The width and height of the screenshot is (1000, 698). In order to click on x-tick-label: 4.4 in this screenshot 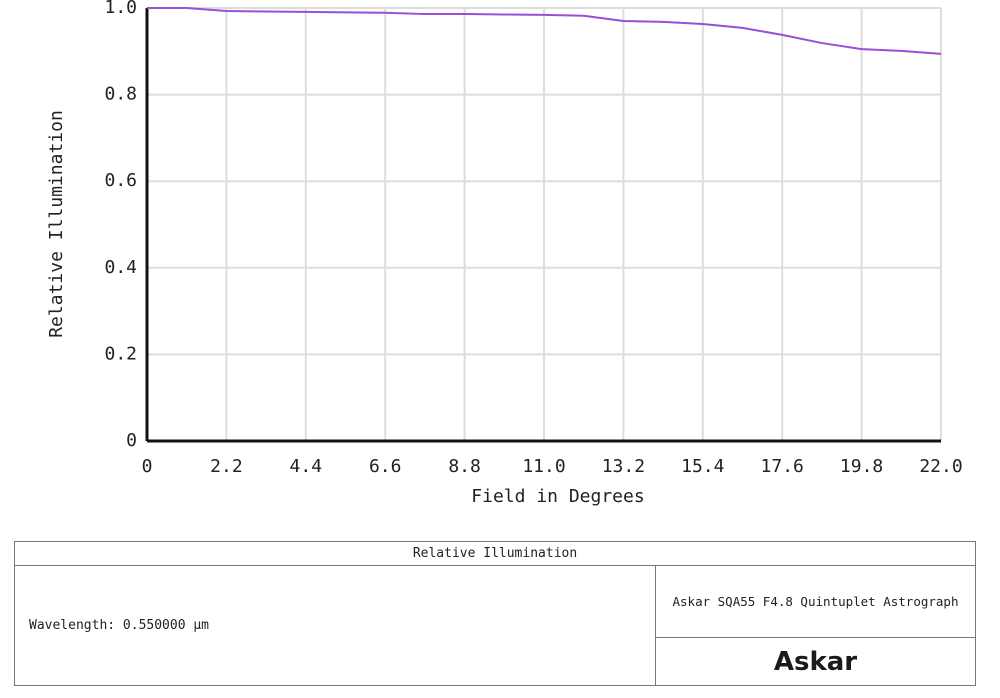, I will do `click(306, 466)`.